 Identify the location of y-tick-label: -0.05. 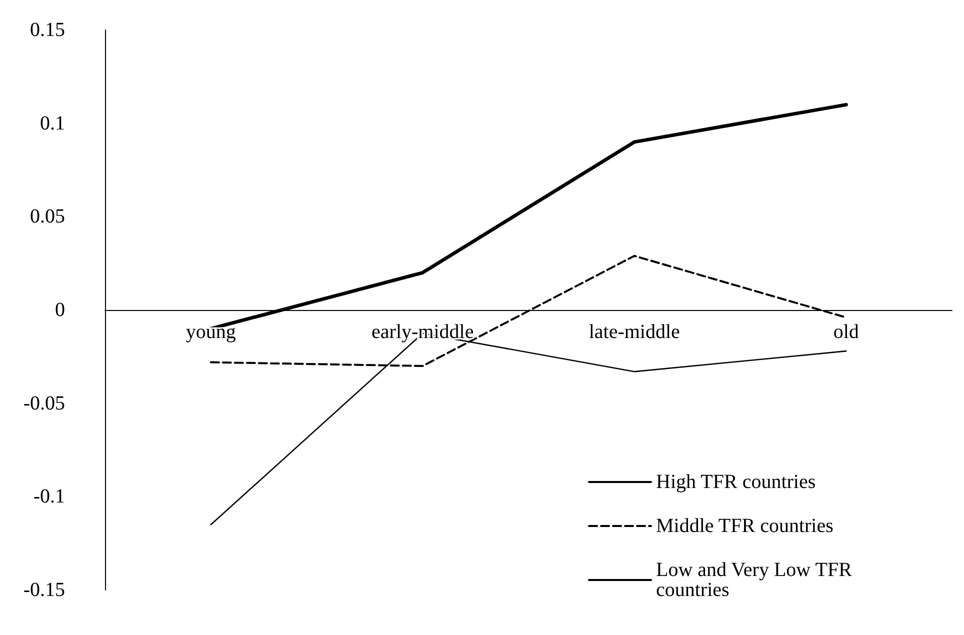
(44, 403).